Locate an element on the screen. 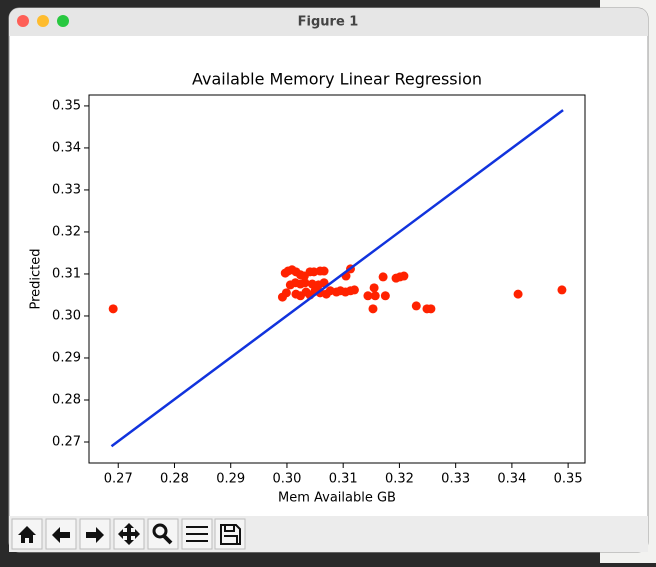 The image size is (656, 567). zoom-button is located at coordinates (63, 21).